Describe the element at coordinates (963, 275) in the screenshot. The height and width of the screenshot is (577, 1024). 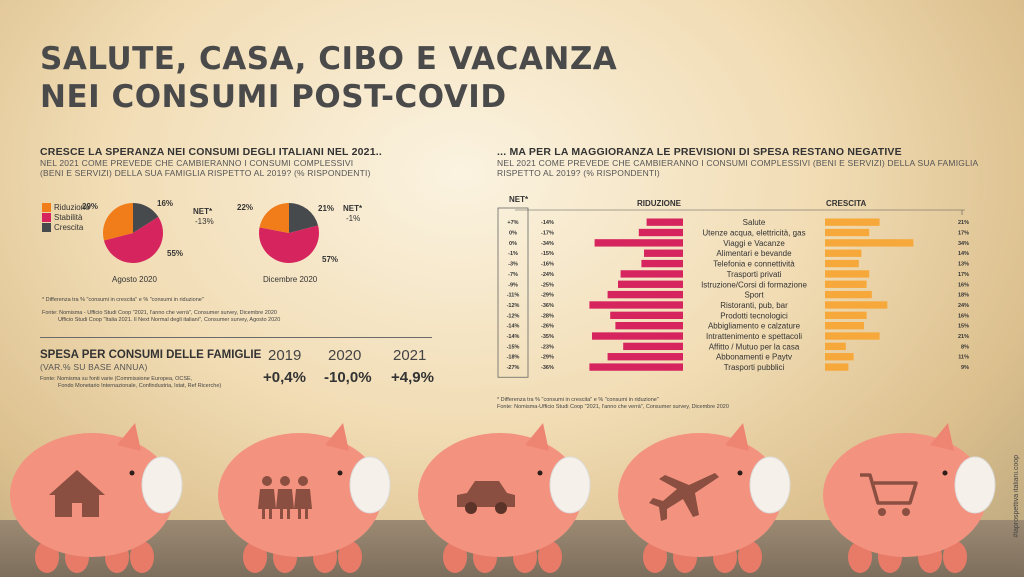
I see `crescita-value: 17%` at that location.